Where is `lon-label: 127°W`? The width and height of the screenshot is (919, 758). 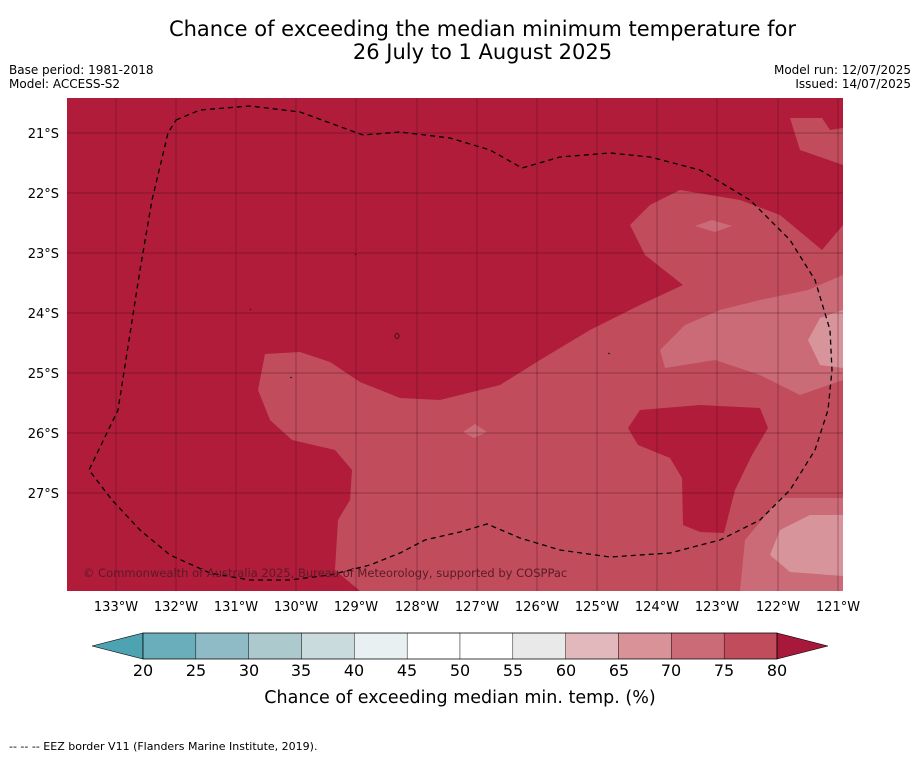
lon-label: 127°W is located at coordinates (477, 607).